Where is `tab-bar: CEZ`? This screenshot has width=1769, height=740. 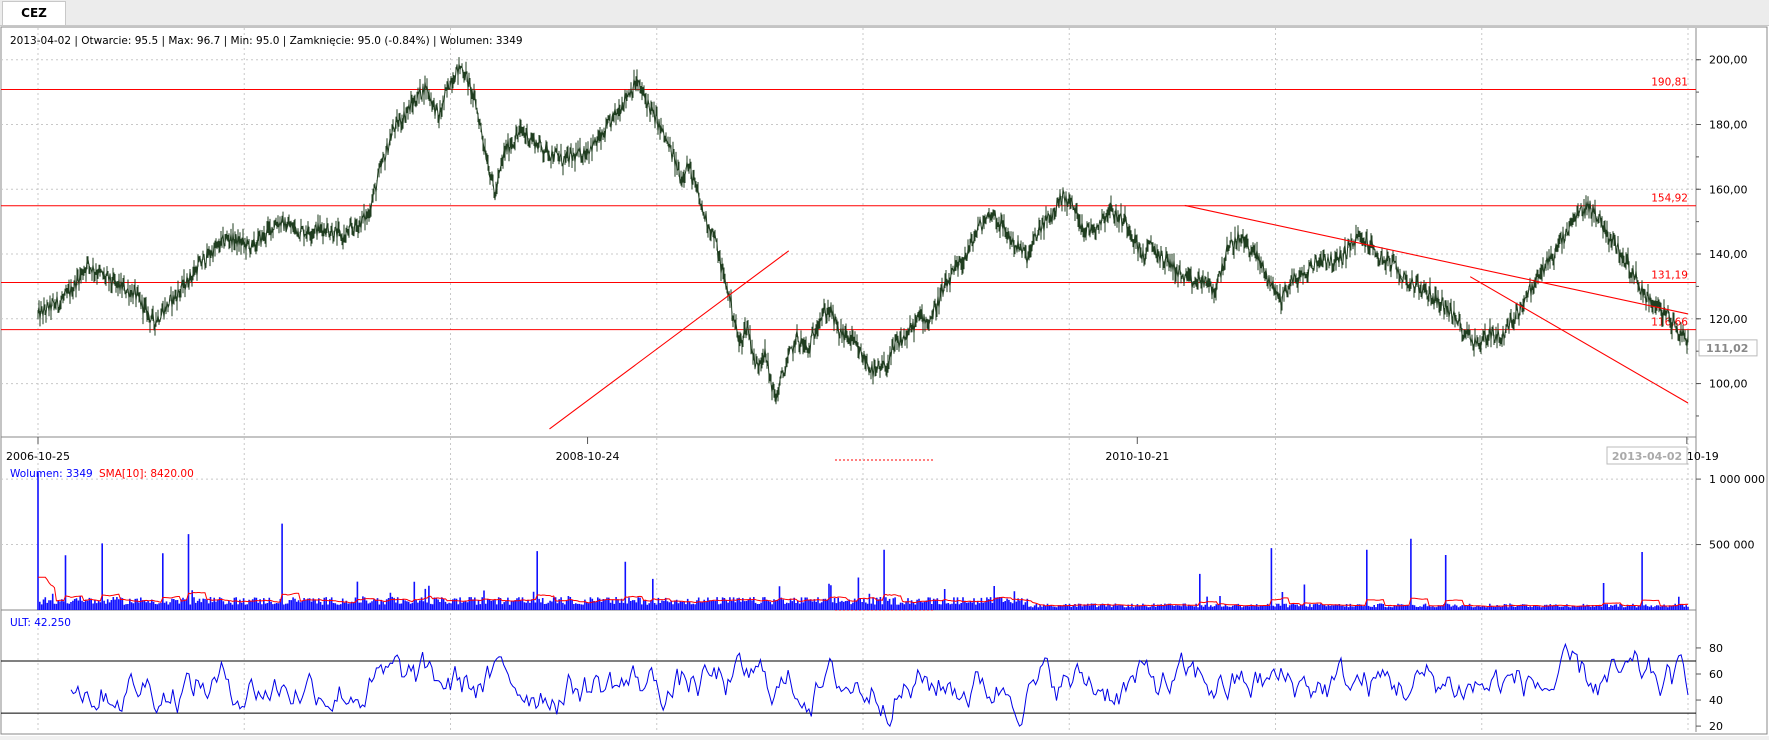
tab-bar: CEZ is located at coordinates (884, 13).